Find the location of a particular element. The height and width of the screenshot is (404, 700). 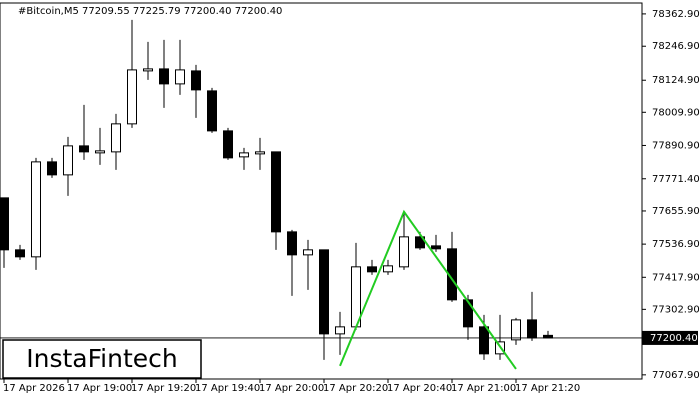

logo: InstaFintech is located at coordinates (102, 359).